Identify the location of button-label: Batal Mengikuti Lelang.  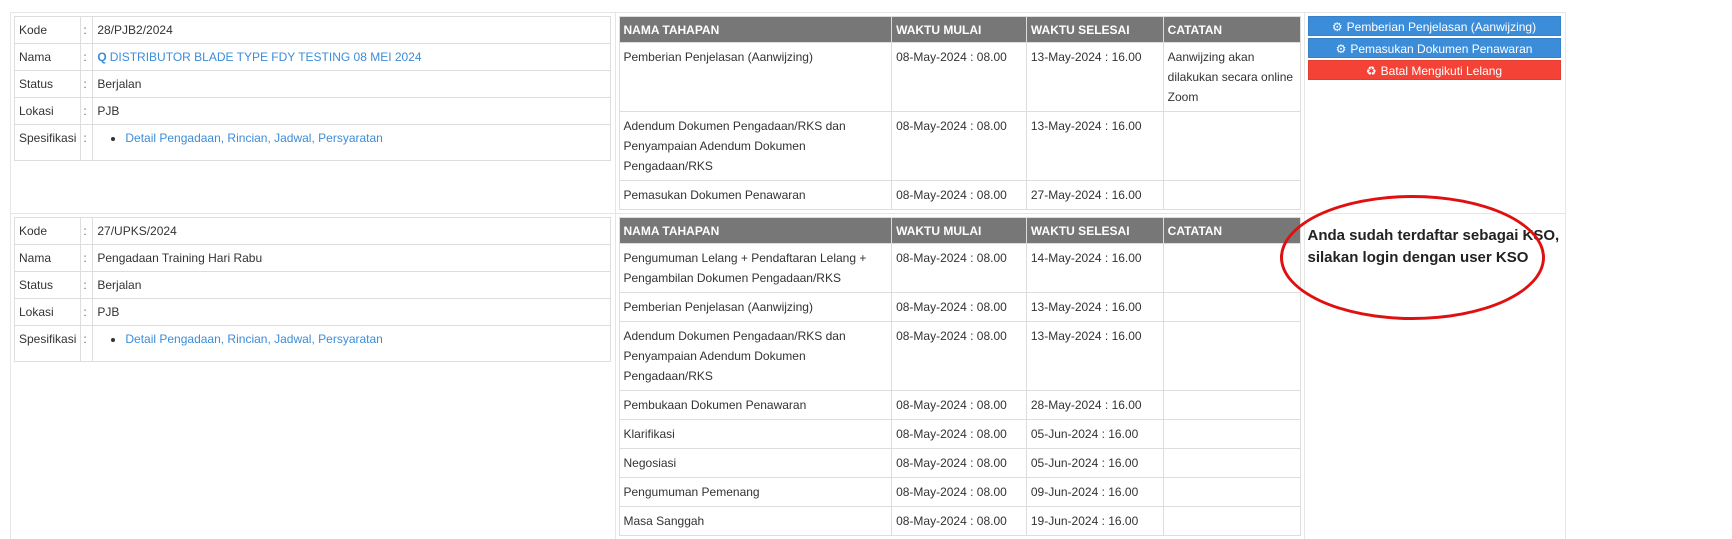
(1441, 71).